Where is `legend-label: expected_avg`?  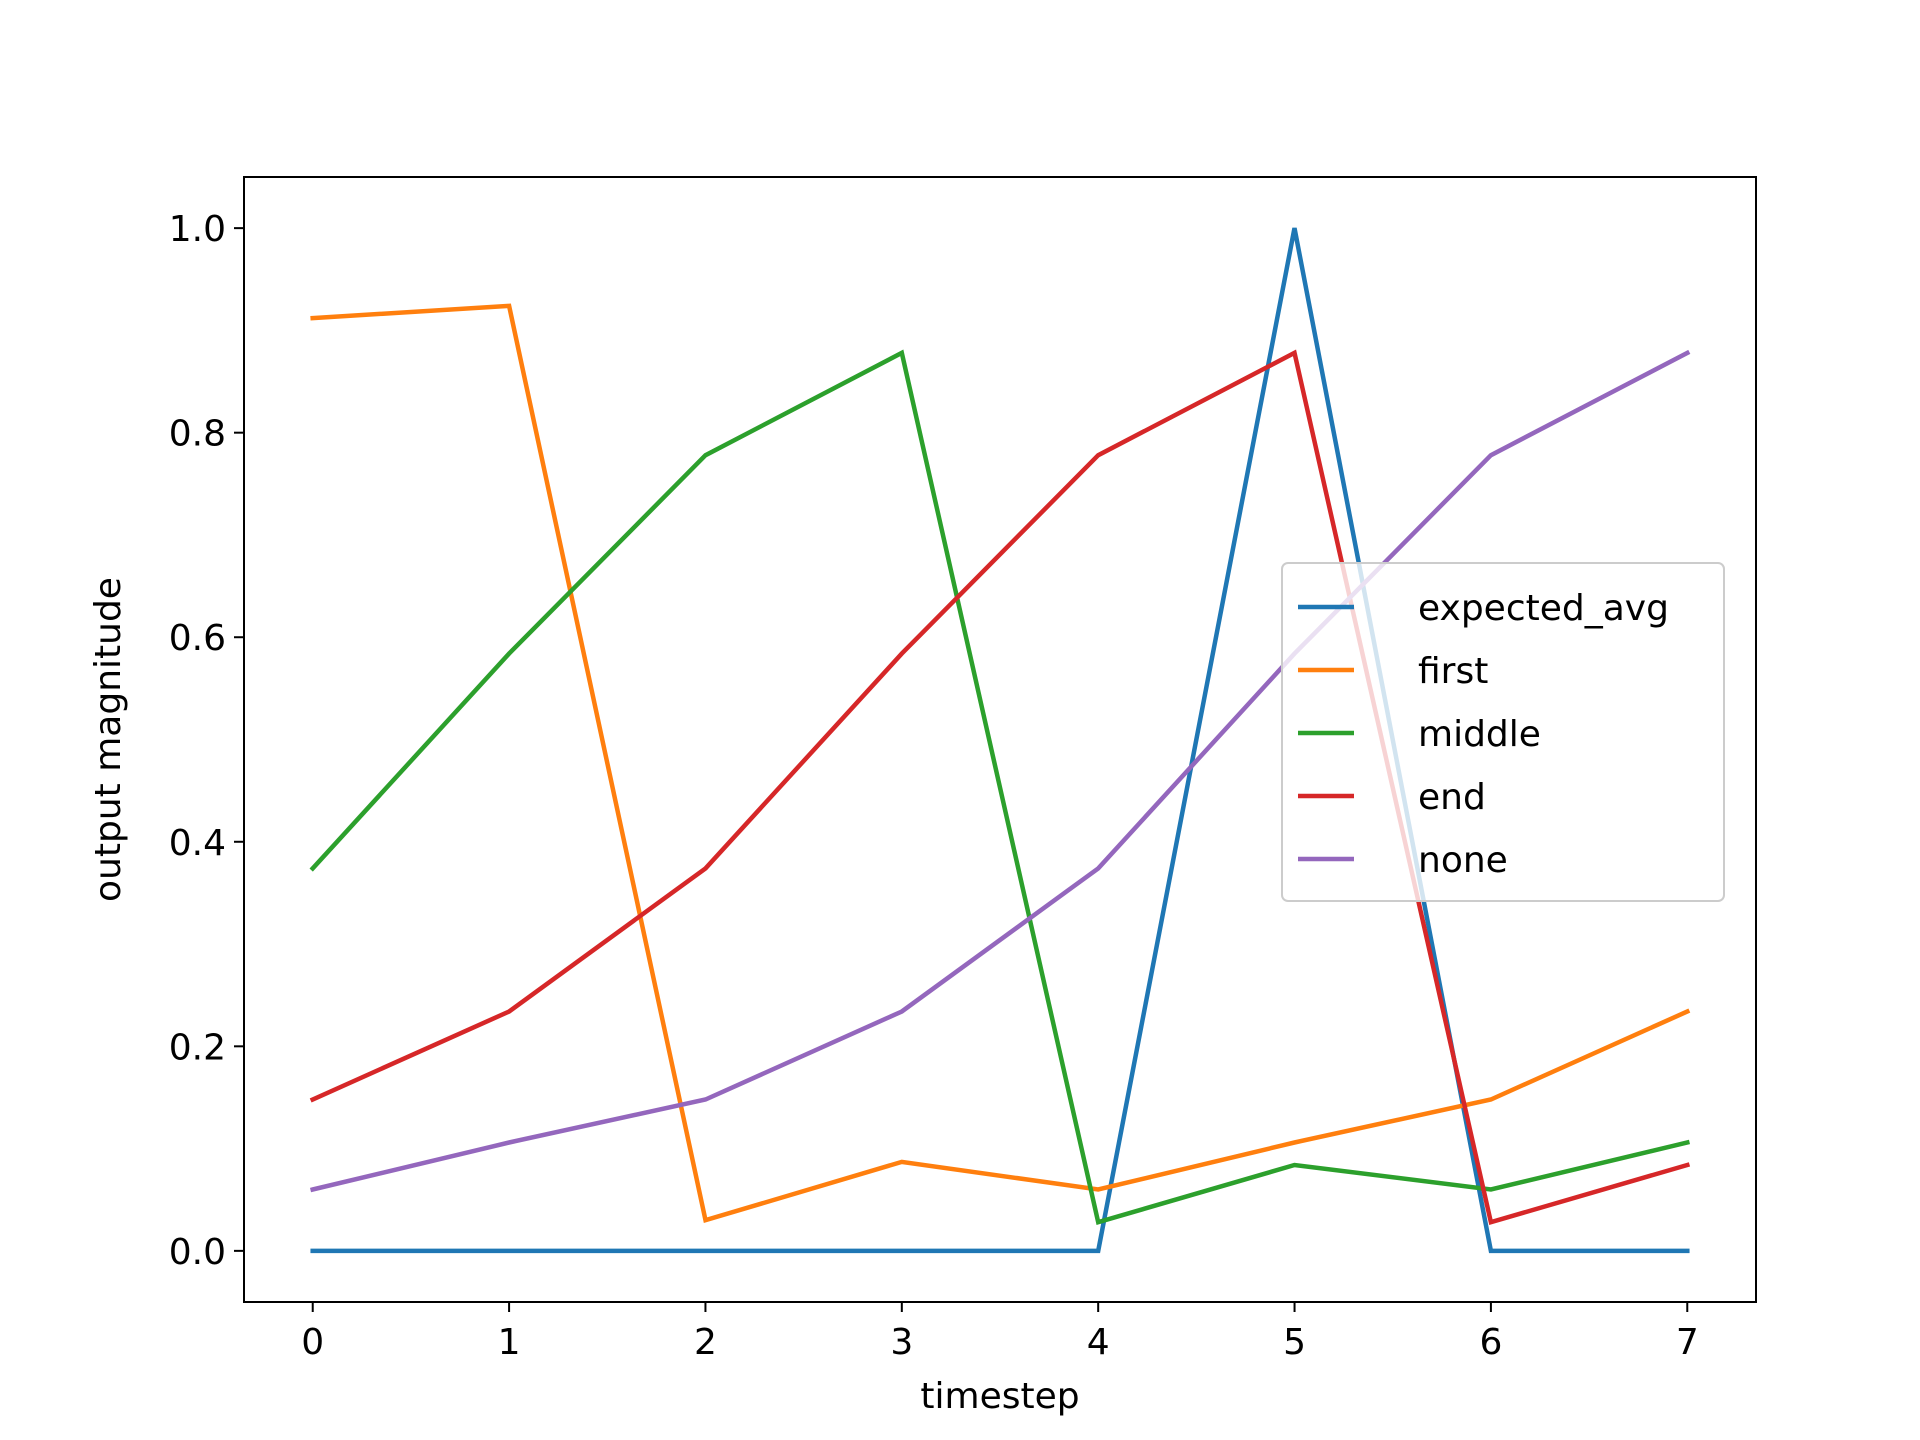 legend-label: expected_avg is located at coordinates (1543, 608).